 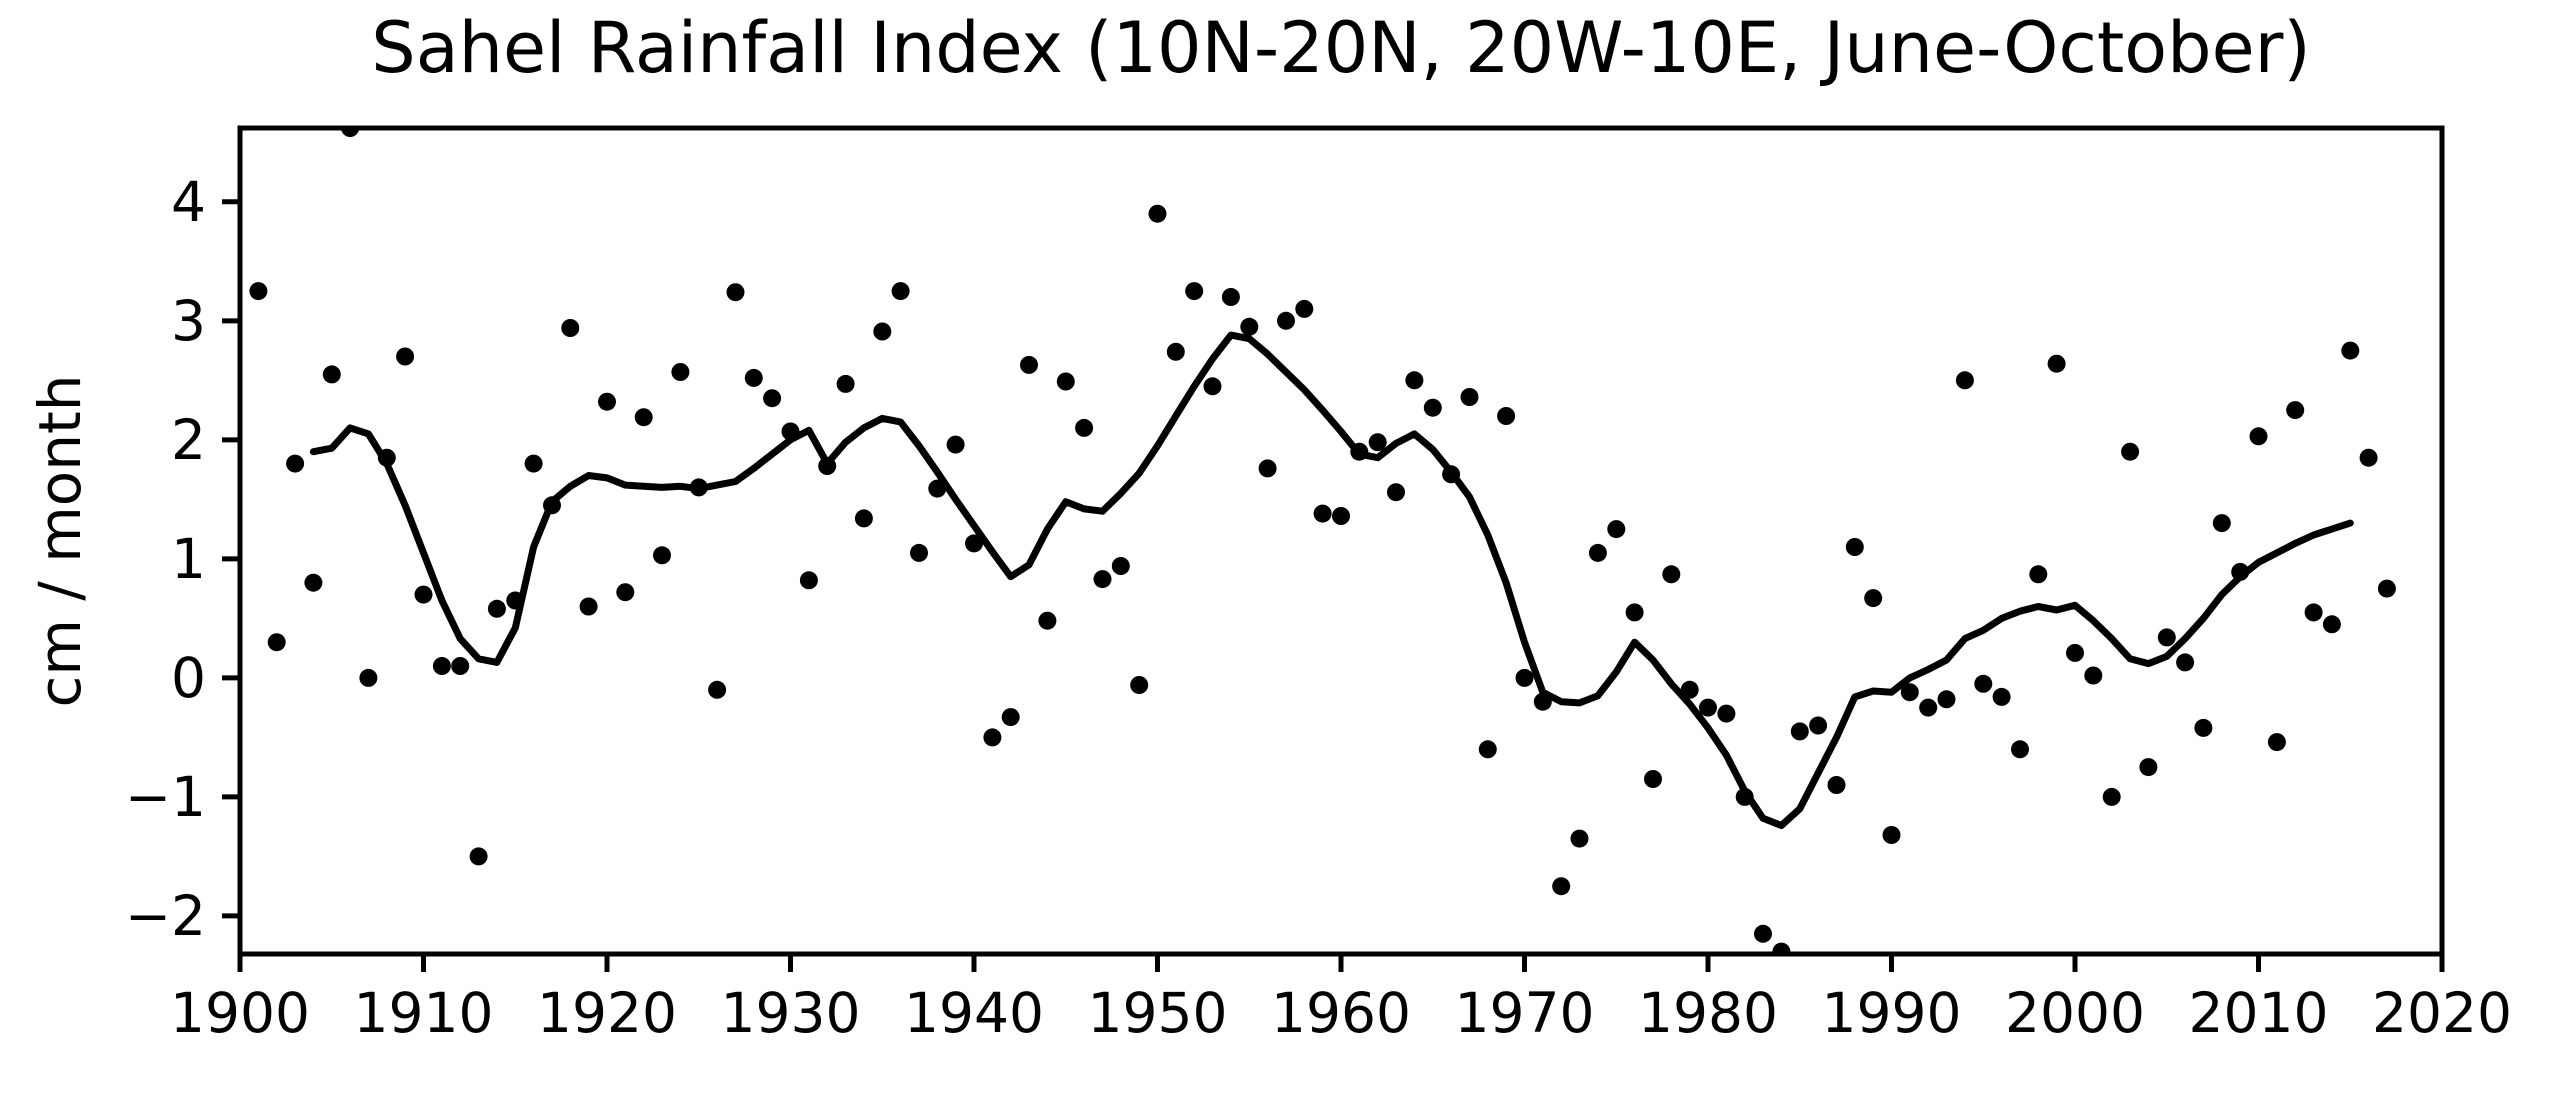 What do you see at coordinates (1781, 948) in the screenshot?
I see `data-point-1984` at bounding box center [1781, 948].